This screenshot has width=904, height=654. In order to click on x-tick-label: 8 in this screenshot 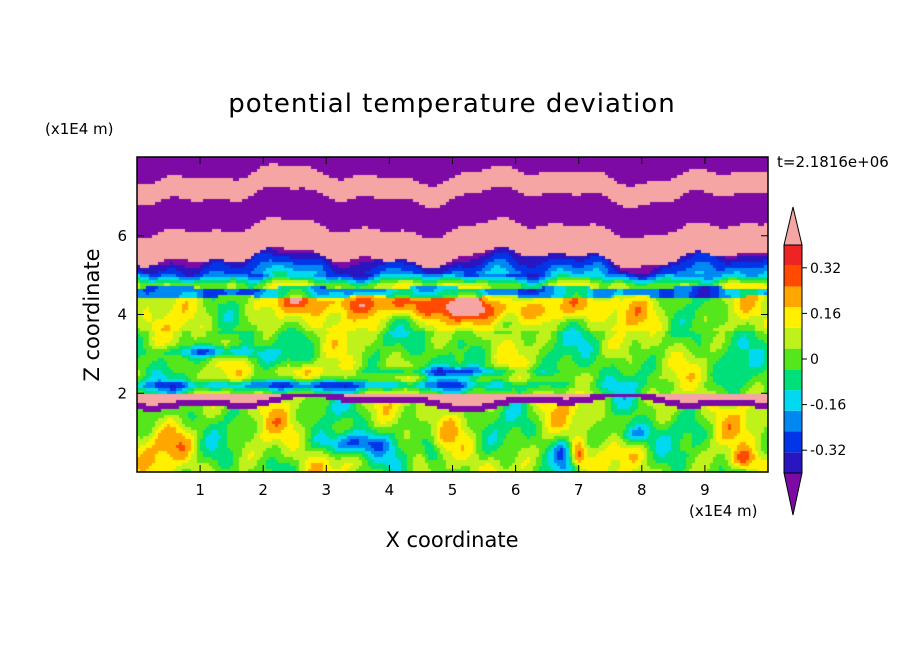, I will do `click(642, 490)`.